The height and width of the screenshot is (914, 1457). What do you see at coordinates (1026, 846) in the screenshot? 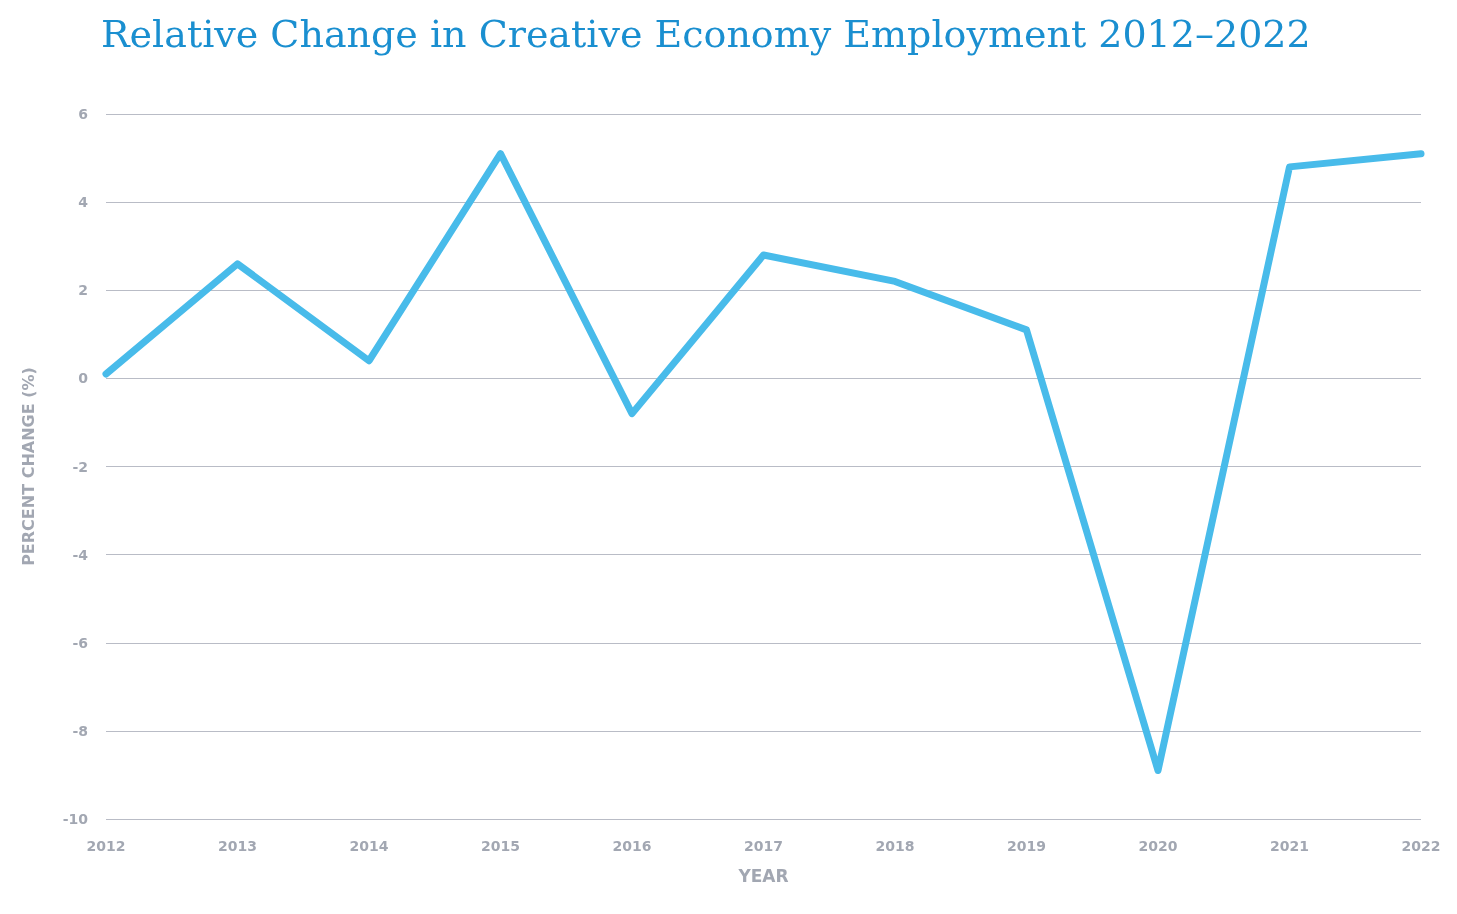
I see `x-tick-label: 2019` at bounding box center [1026, 846].